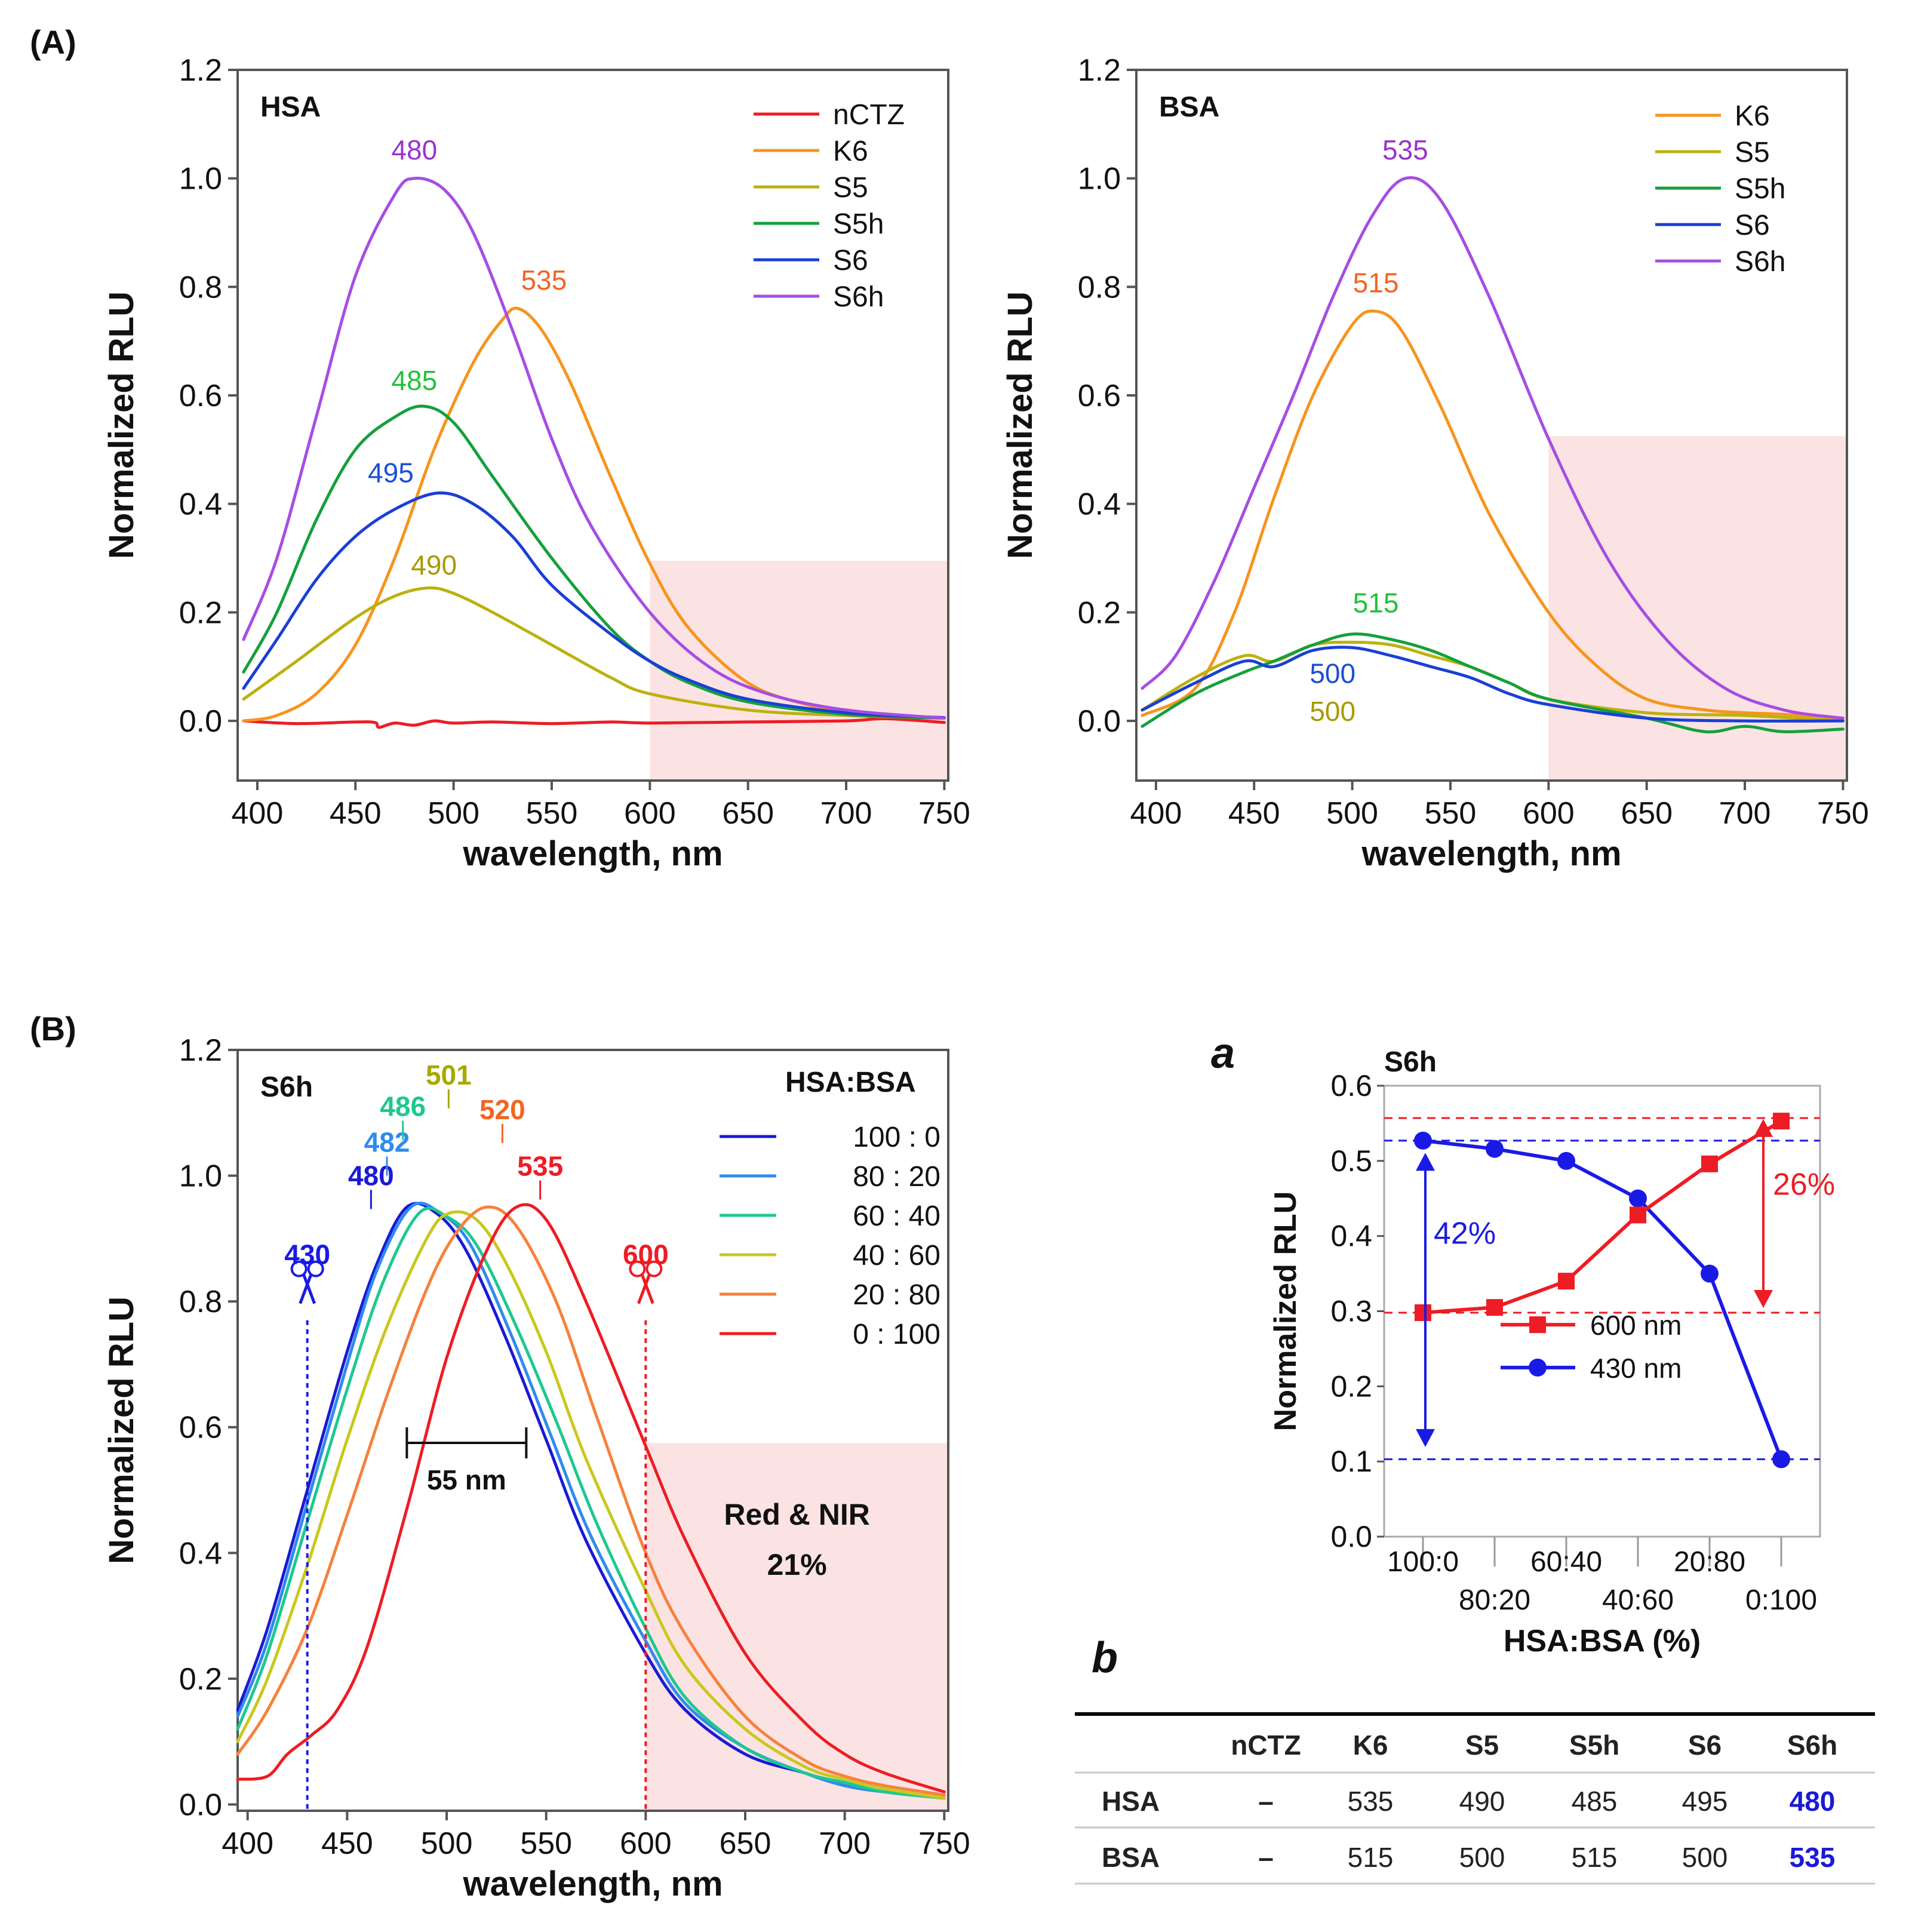  Describe the element at coordinates (1763, 1128) in the screenshot. I see `arrowhead` at that location.